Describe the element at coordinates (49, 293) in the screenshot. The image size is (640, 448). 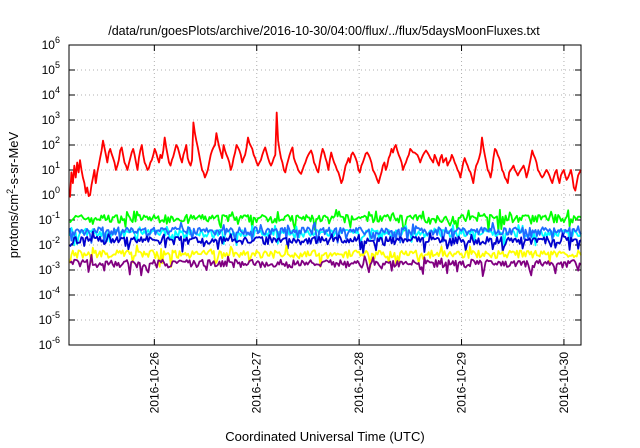
I see `y-tick-label: 10⁻⁴` at that location.